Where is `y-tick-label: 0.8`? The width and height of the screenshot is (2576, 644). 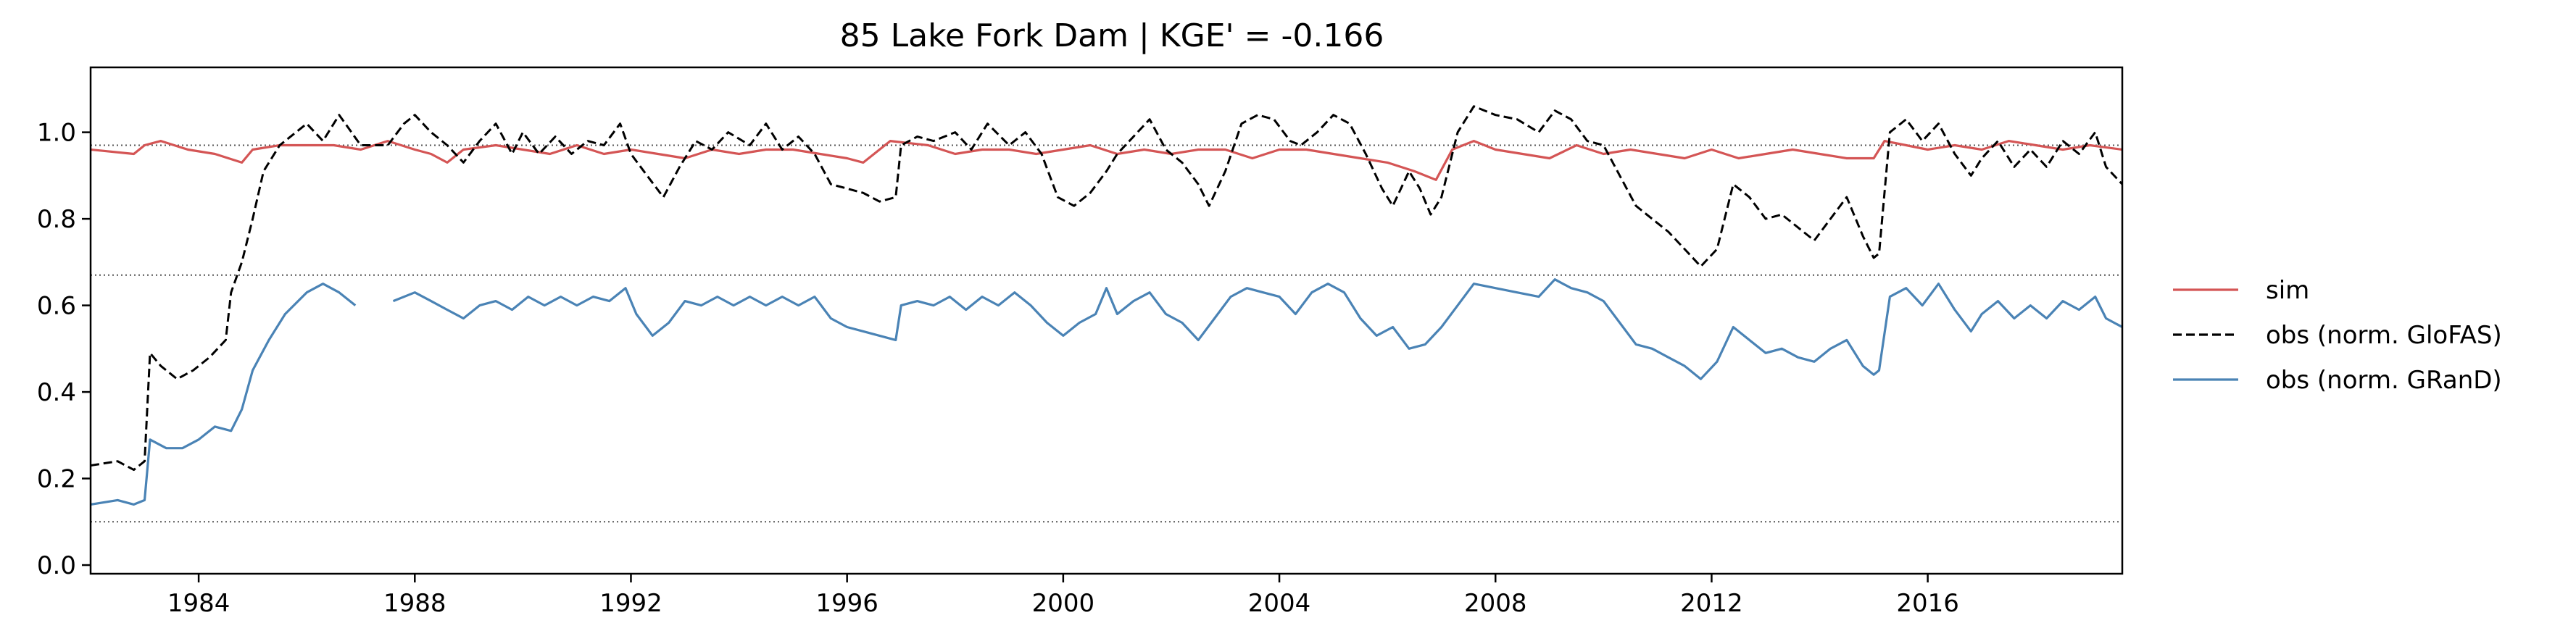
y-tick-label: 0.8 is located at coordinates (56, 219).